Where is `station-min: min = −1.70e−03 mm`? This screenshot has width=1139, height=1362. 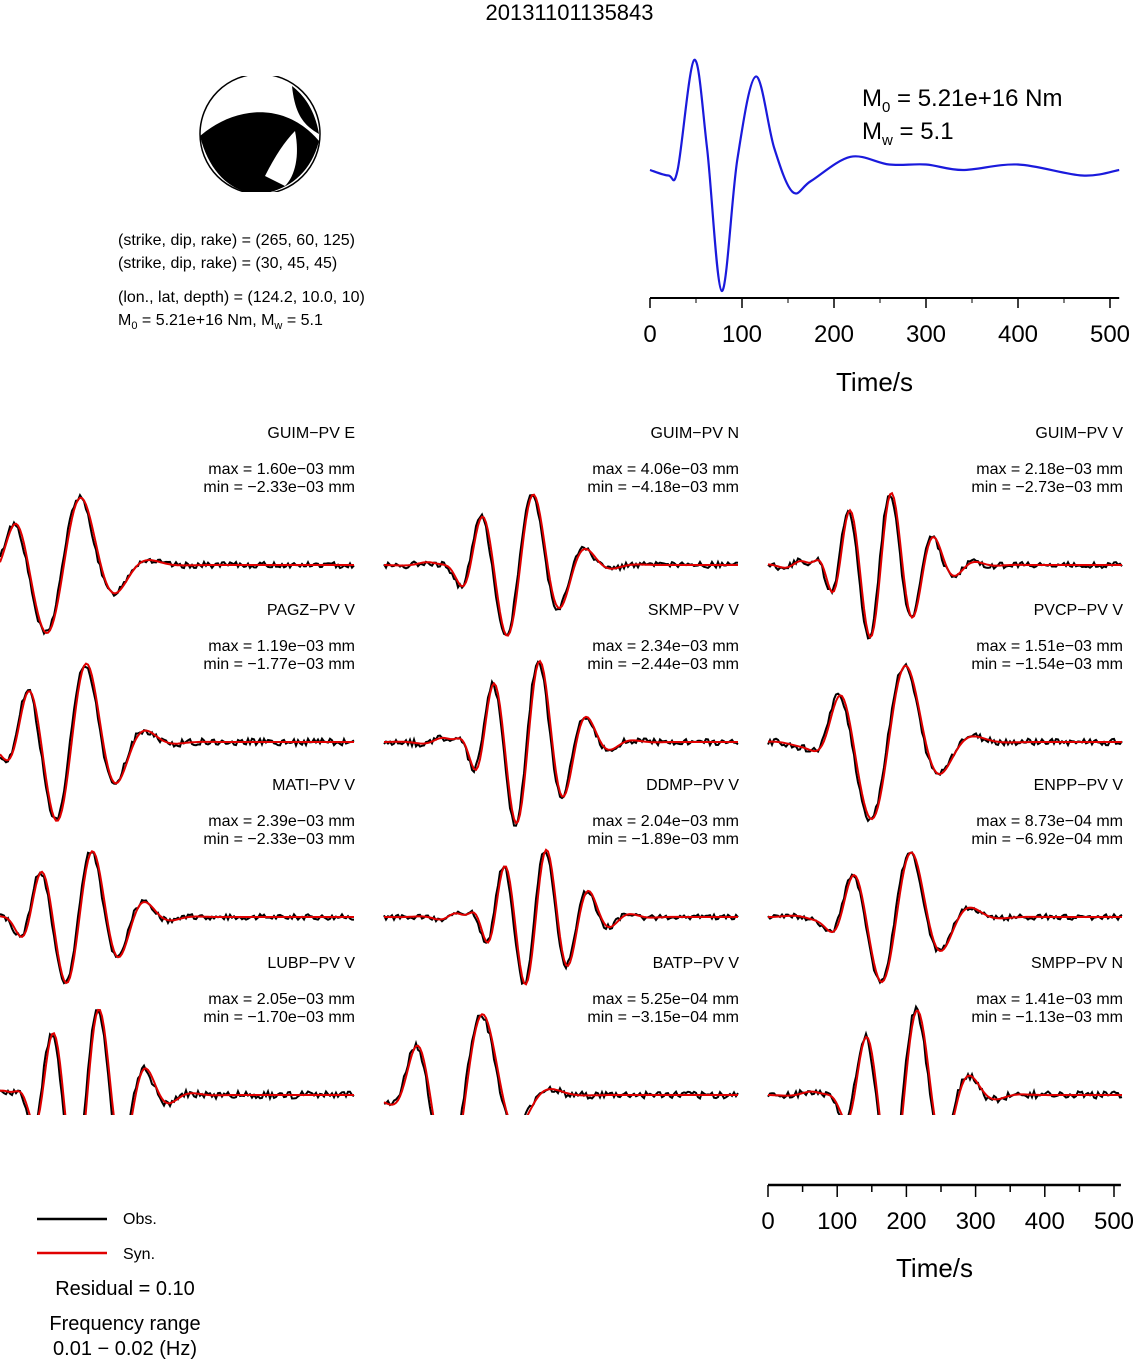 station-min: min = −1.70e−03 mm is located at coordinates (279, 1017).